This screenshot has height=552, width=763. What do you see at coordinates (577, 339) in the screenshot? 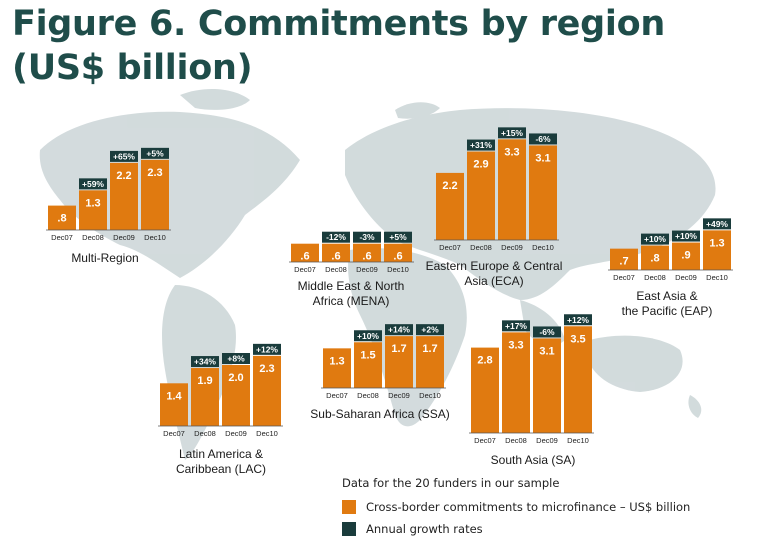
I see `bar-value-label: 3.5` at bounding box center [577, 339].